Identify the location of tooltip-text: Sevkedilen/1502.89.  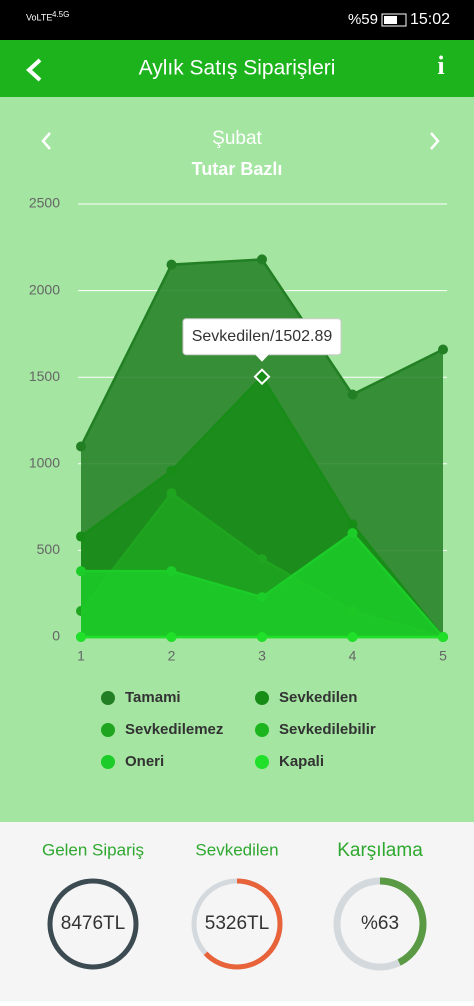
(262, 336).